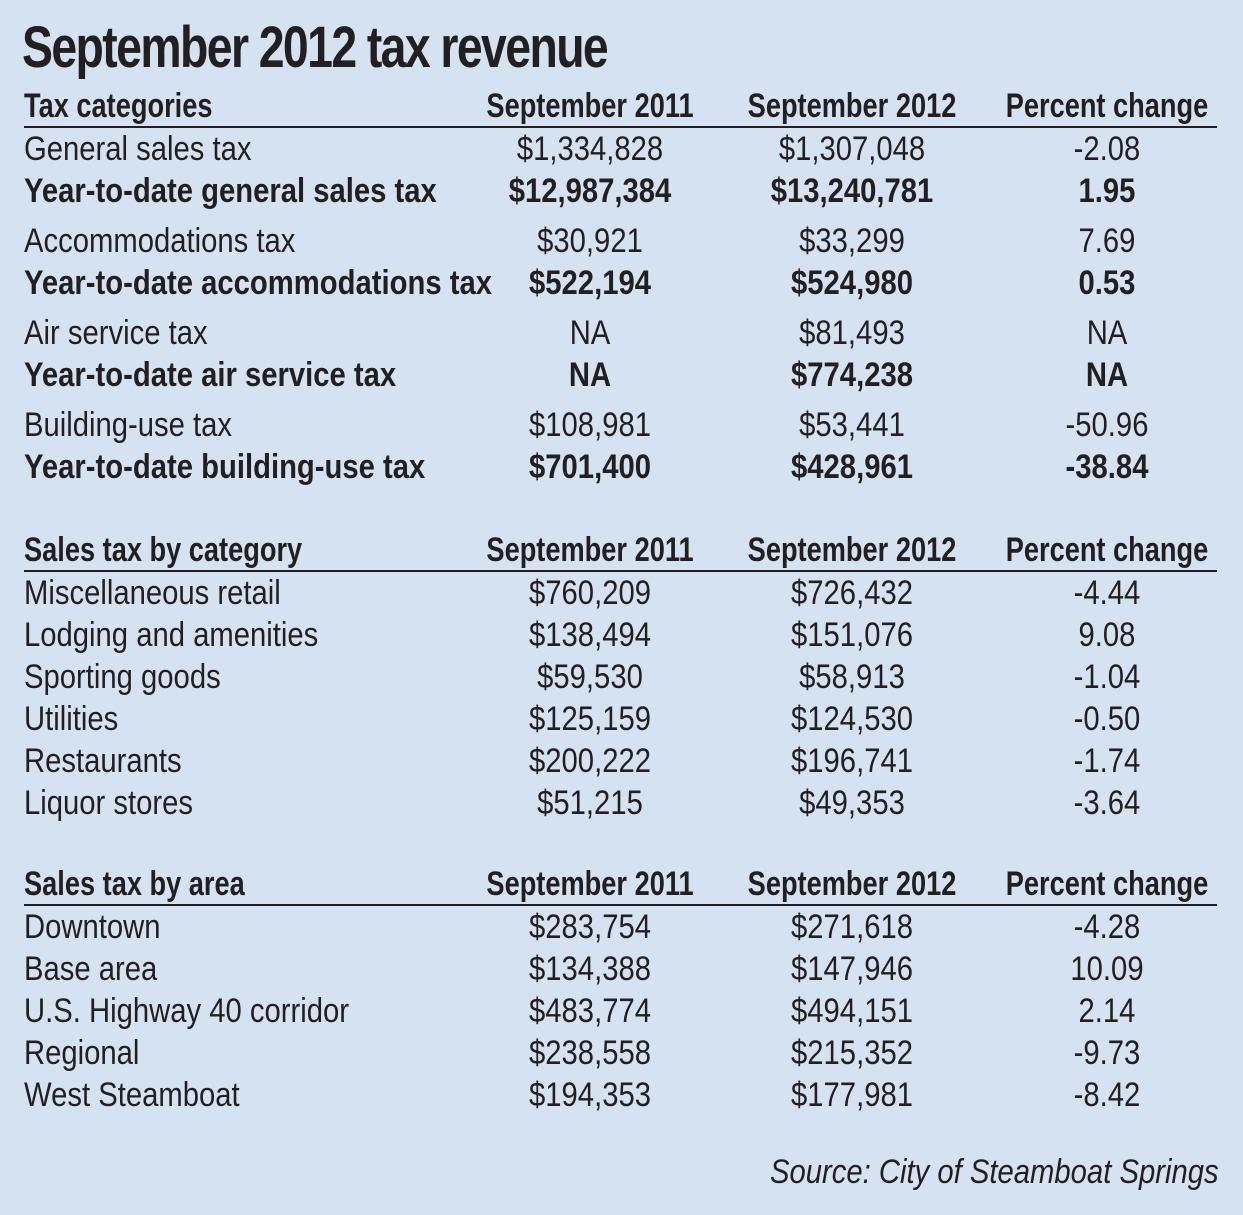 This screenshot has width=1243, height=1215. Describe the element at coordinates (852, 191) in the screenshot. I see `value-2012: $13,240,781` at that location.